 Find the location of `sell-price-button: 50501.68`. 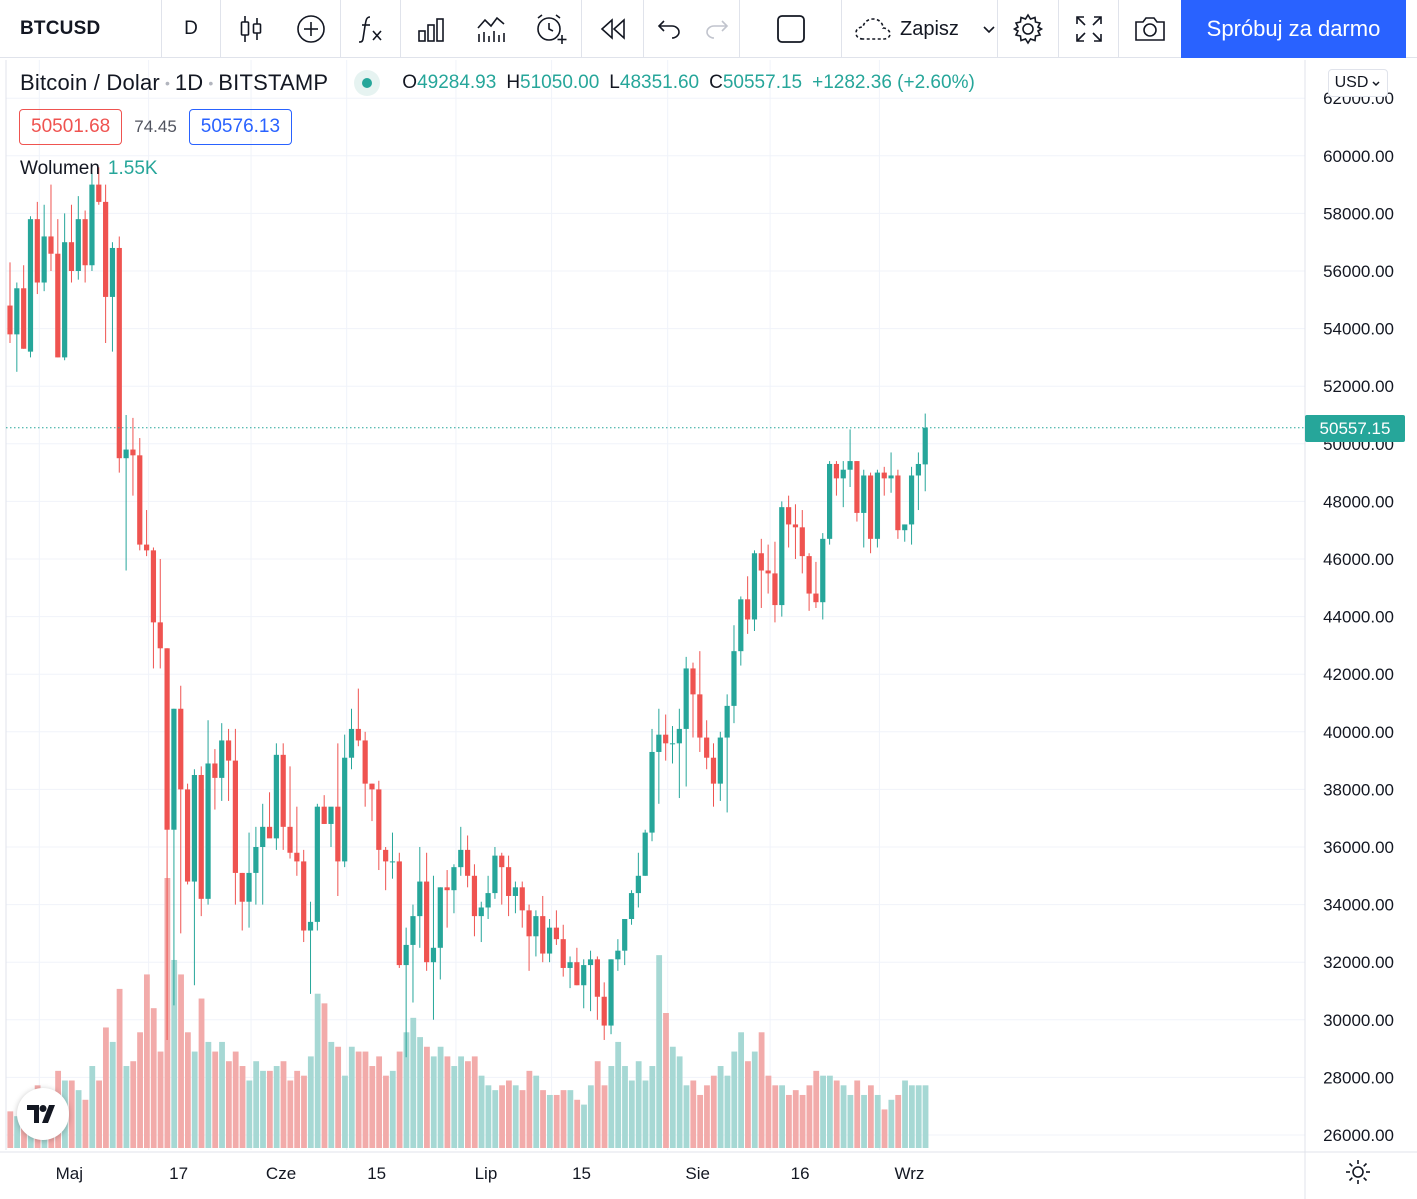

sell-price-button: 50501.68 is located at coordinates (71, 127).